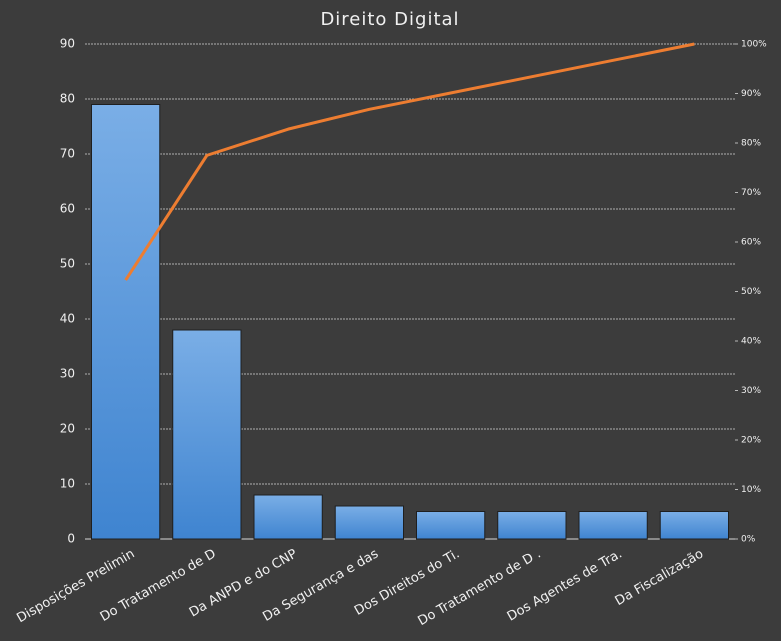 This screenshot has width=781, height=641. Describe the element at coordinates (67, 374) in the screenshot. I see `y-tick-label: 30` at that location.